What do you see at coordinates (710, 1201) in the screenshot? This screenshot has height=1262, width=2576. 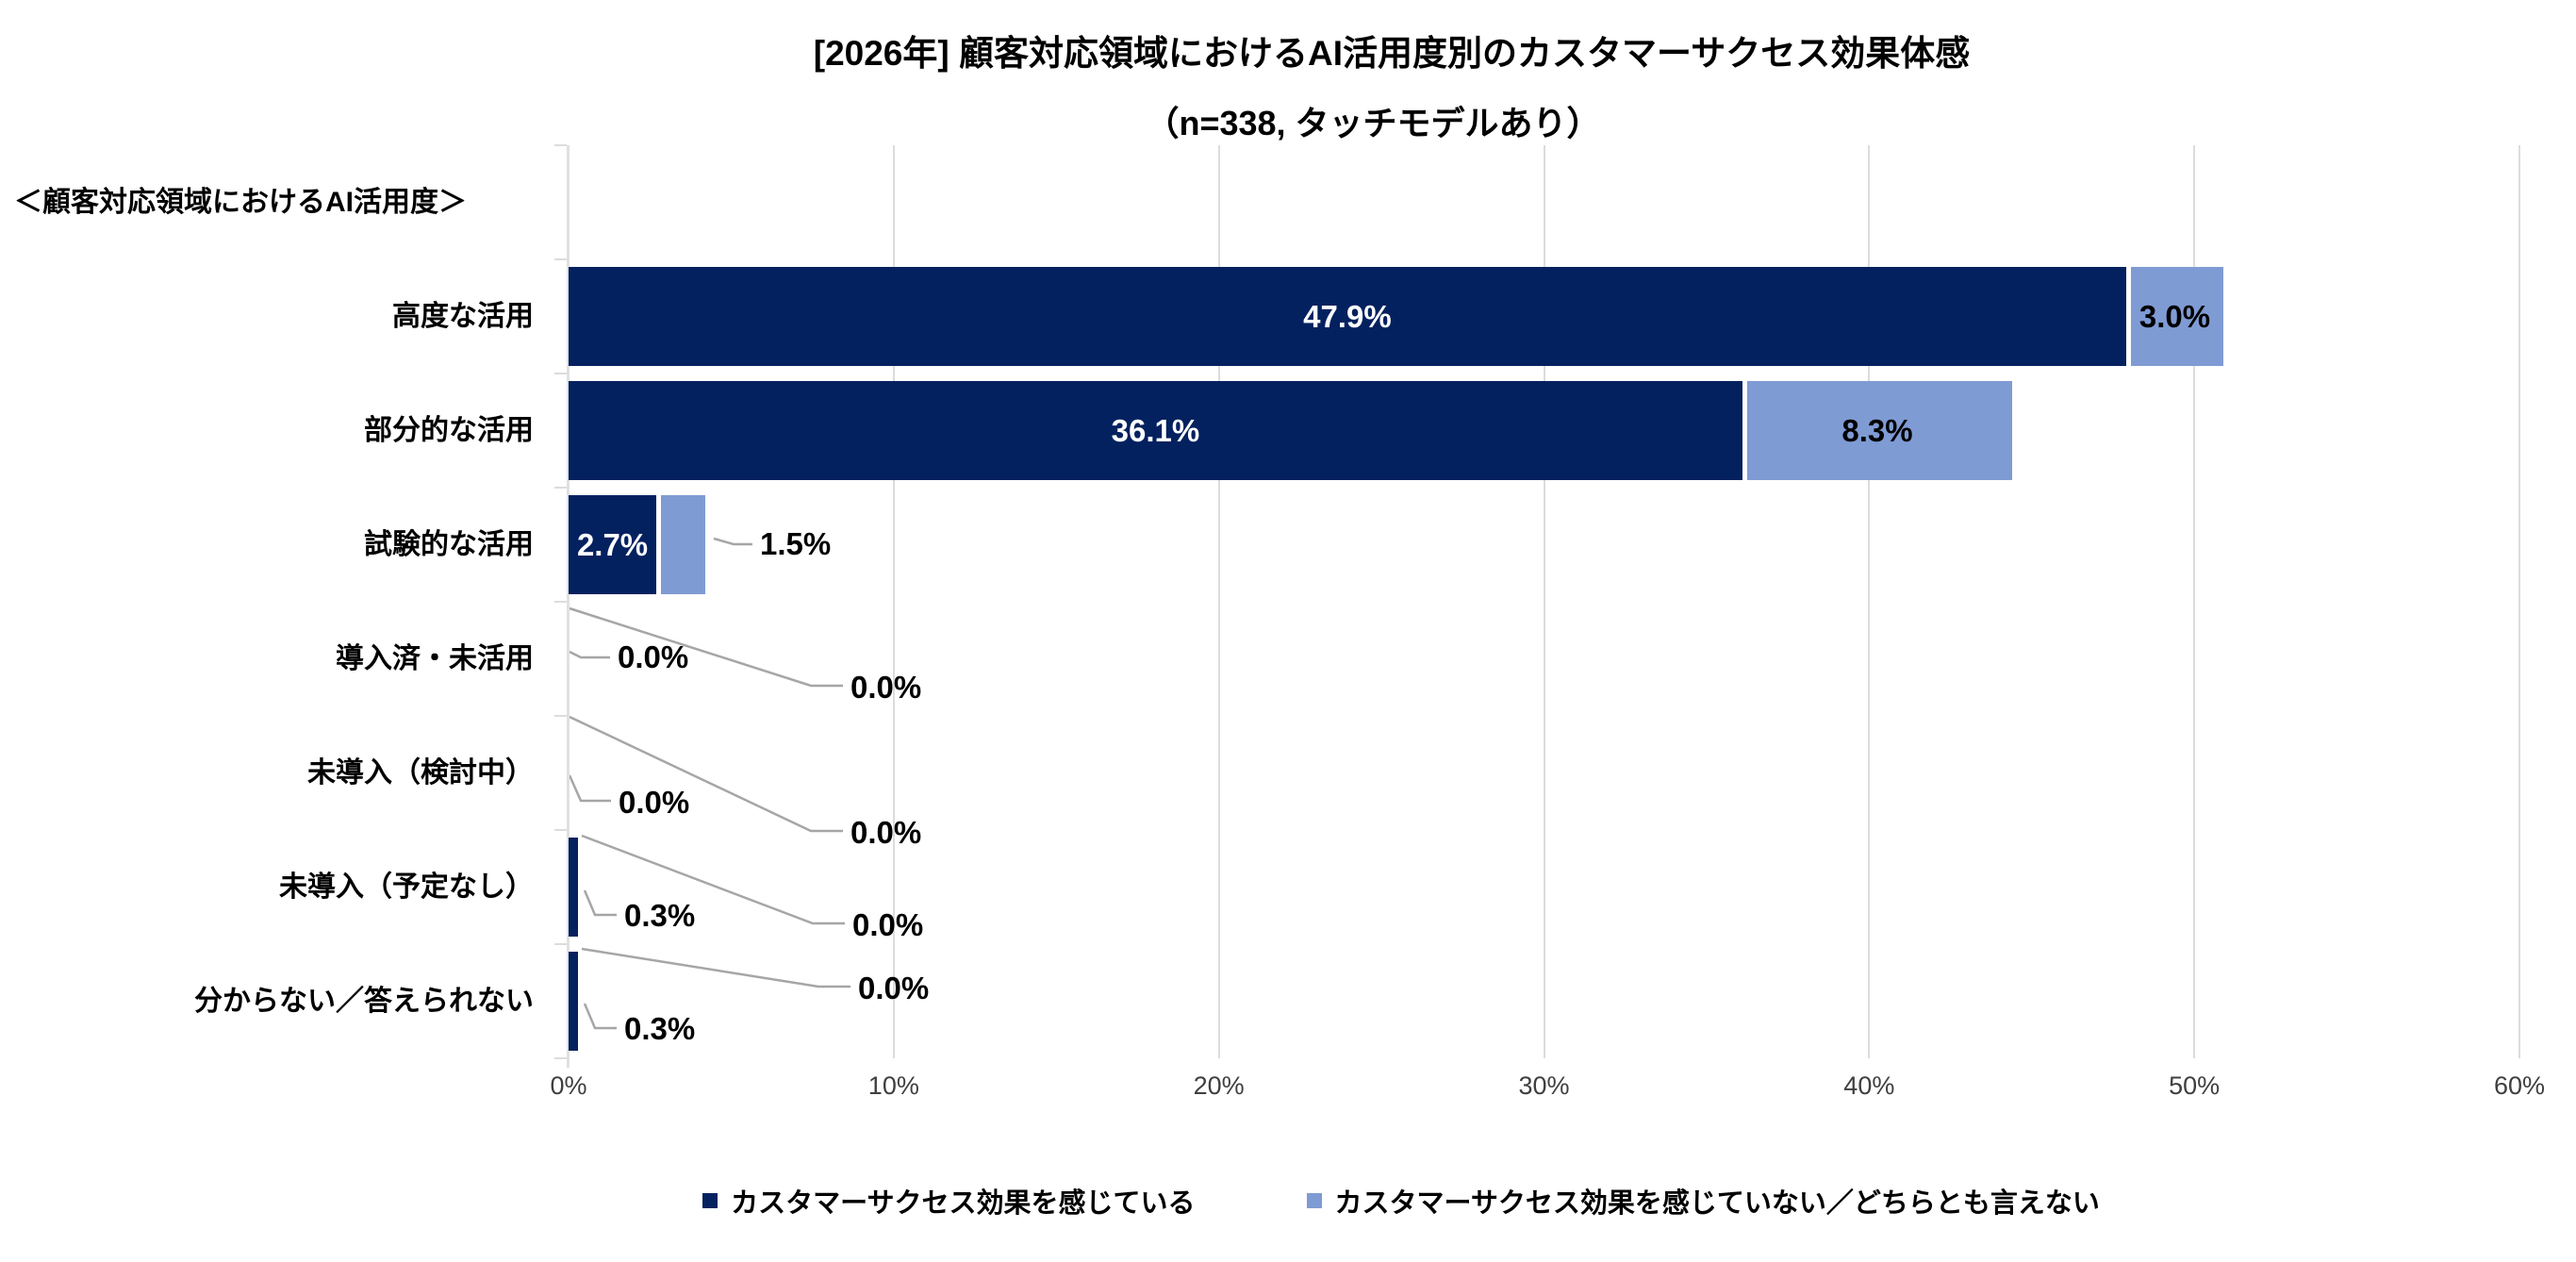 I see `legend-swatch-felt` at bounding box center [710, 1201].